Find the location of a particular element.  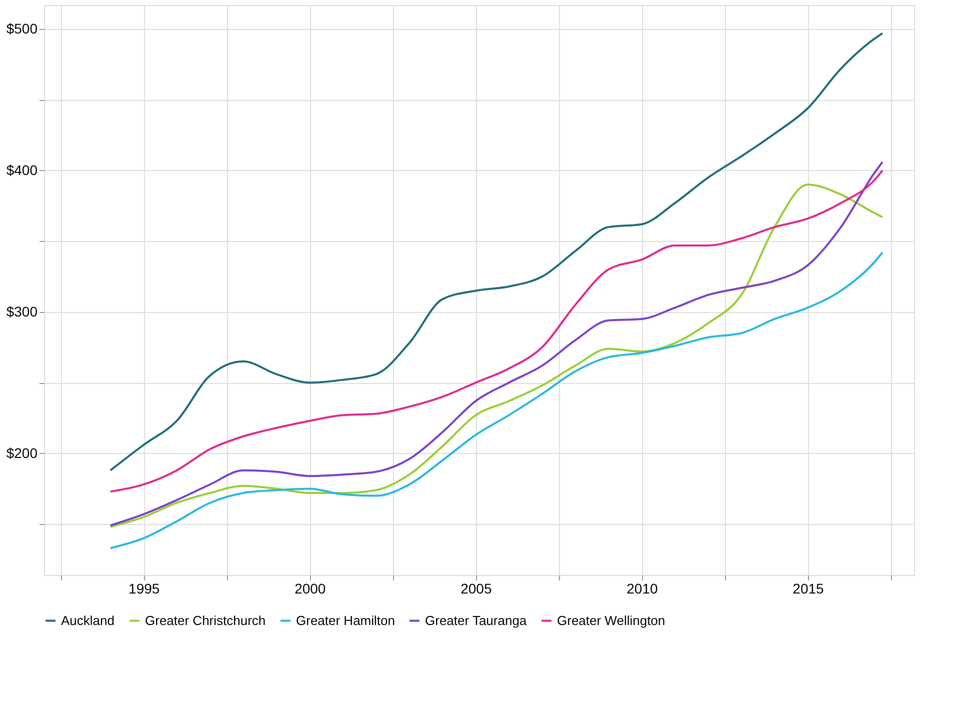

y-tick-label: $200 is located at coordinates (22, 452).